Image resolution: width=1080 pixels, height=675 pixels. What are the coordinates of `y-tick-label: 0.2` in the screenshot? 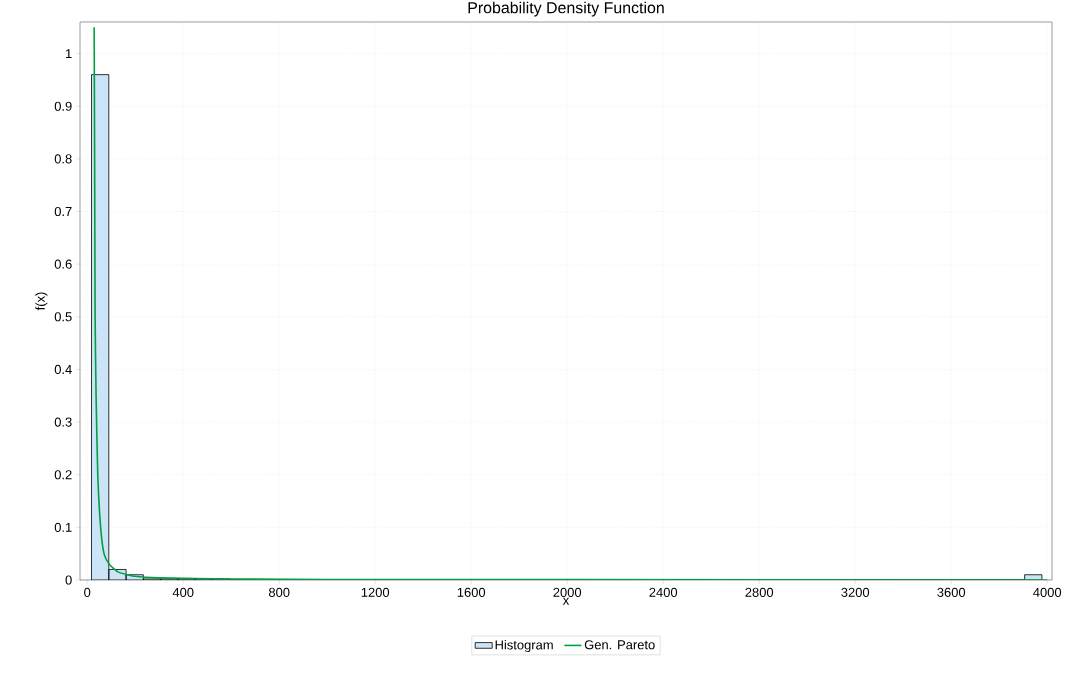 It's located at (63, 475).